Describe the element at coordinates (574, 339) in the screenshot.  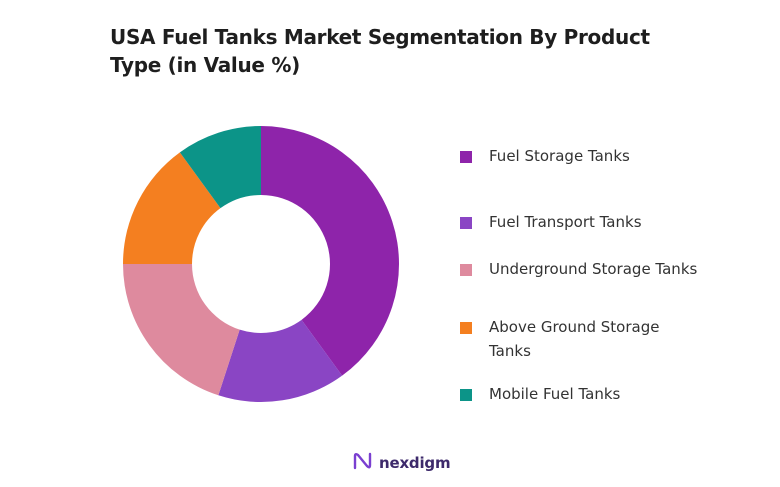
I see `legend-label: Above Ground Storage Tanks` at that location.